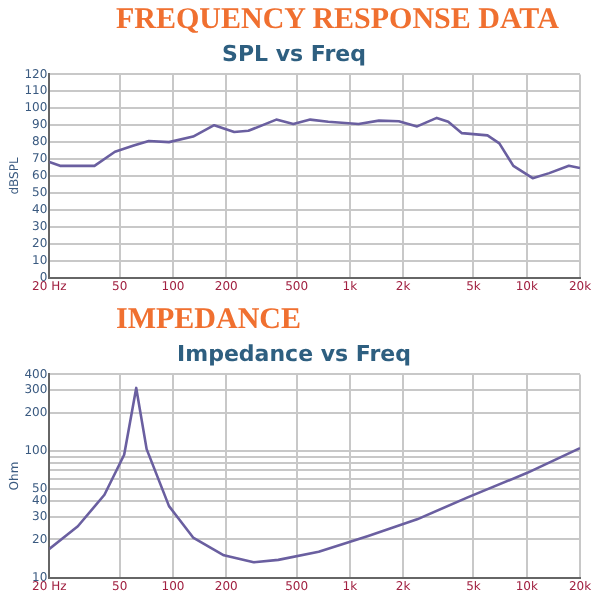 Image resolution: width=600 pixels, height=600 pixels. What do you see at coordinates (294, 353) in the screenshot?
I see `chart-subtitle: Impedance vs Freq` at bounding box center [294, 353].